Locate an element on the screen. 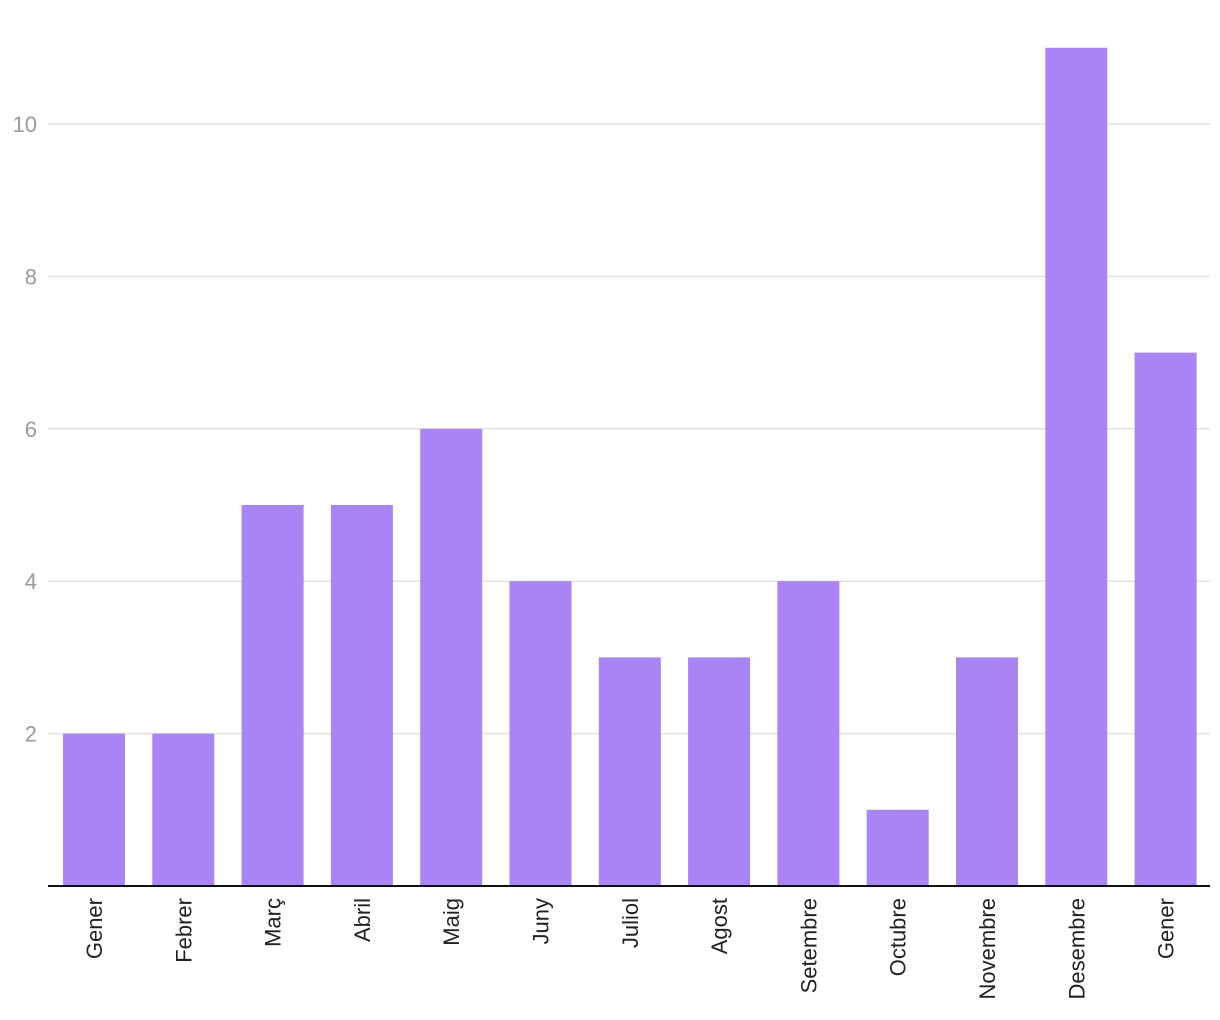  x-tick-label: Octubre is located at coordinates (898, 937).